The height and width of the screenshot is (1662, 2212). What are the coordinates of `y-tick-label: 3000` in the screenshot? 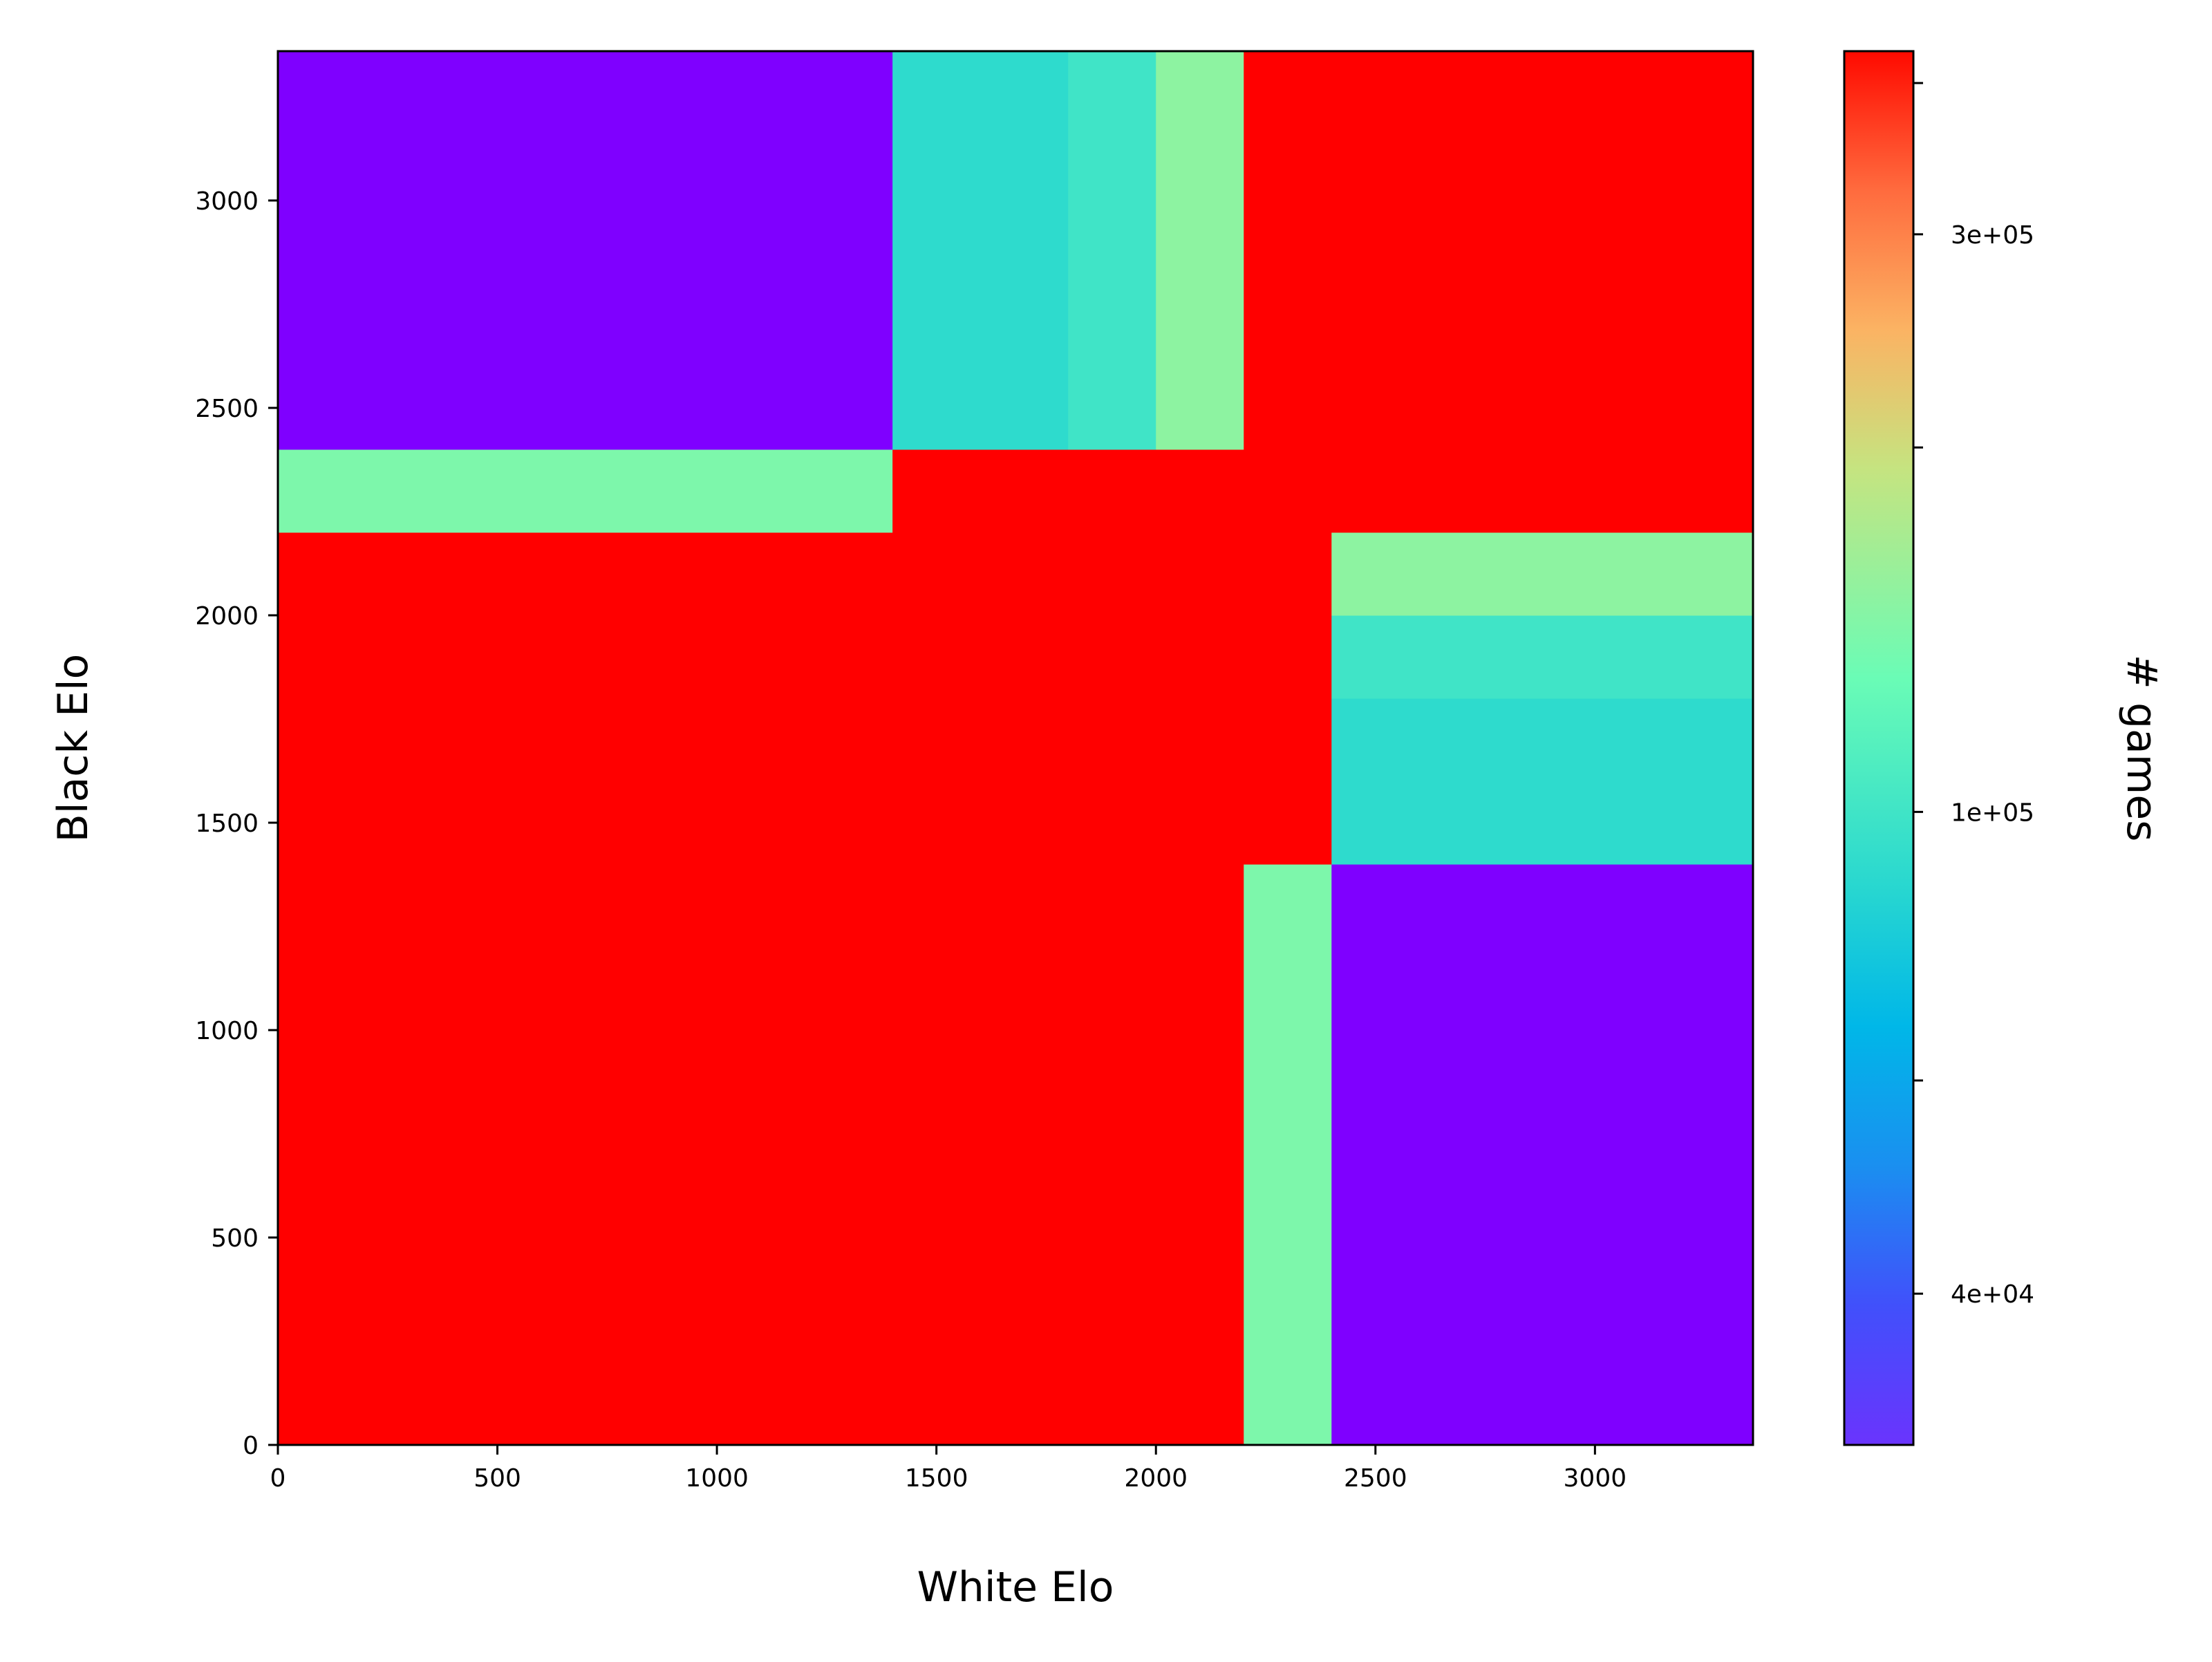 It's located at (227, 201).